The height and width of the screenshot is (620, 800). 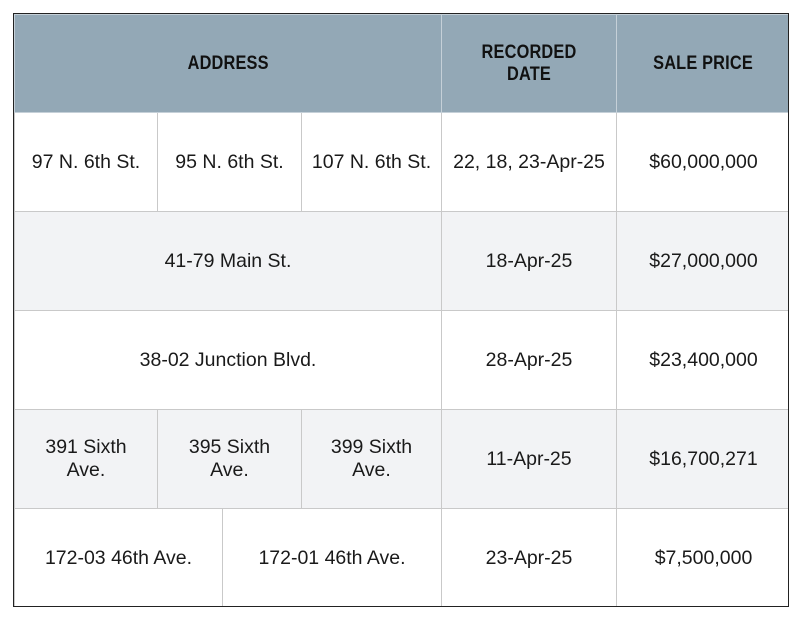 What do you see at coordinates (332, 557) in the screenshot?
I see `address-cell: 172-01 46th Ave.` at bounding box center [332, 557].